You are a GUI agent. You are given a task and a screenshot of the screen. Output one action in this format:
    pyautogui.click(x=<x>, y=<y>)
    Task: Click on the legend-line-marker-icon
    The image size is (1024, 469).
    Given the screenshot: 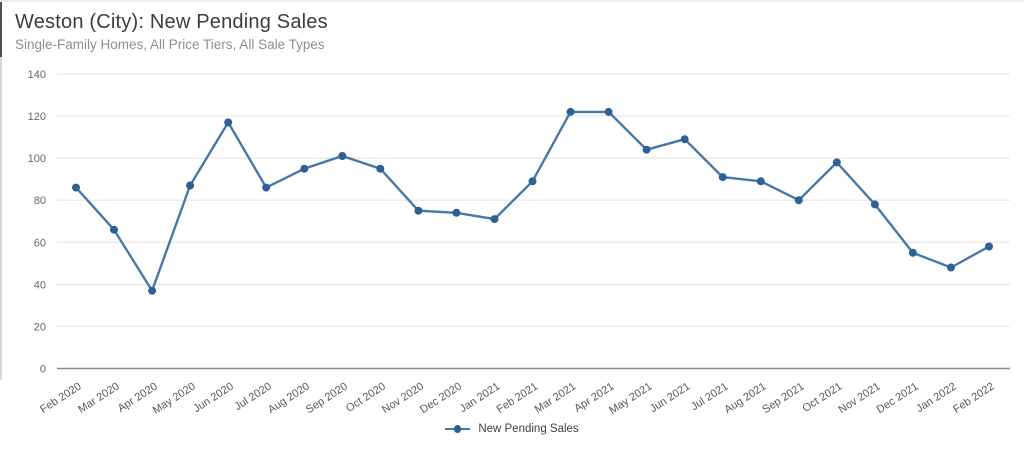 What is the action you would take?
    pyautogui.click(x=458, y=429)
    